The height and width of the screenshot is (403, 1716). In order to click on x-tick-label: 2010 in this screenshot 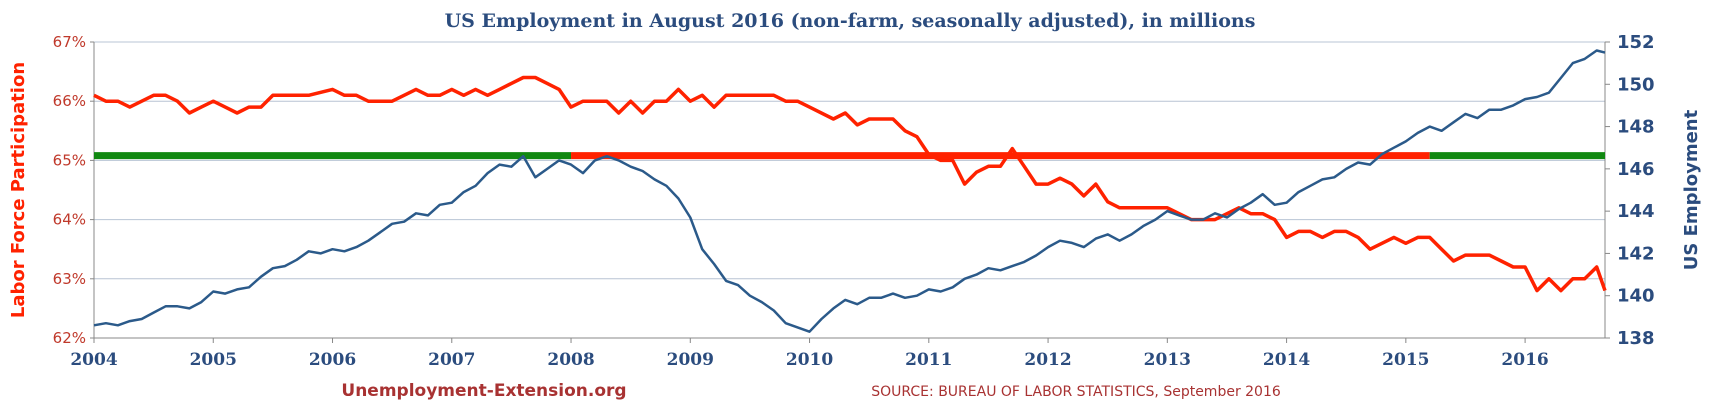, I will do `click(809, 360)`.